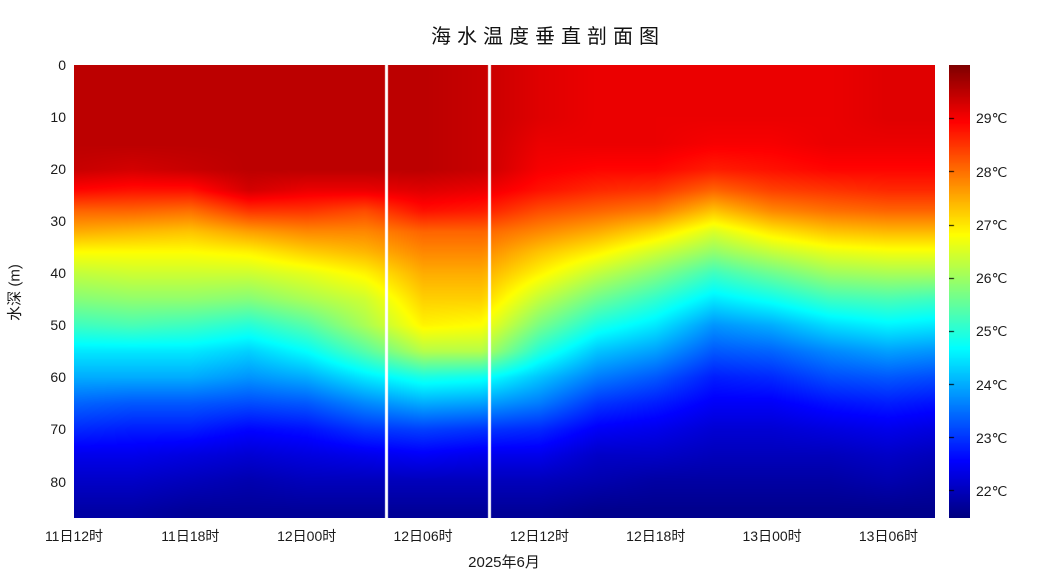 The image size is (1038, 584). I want to click on colorbar-tick-label: 22℃, so click(992, 491).